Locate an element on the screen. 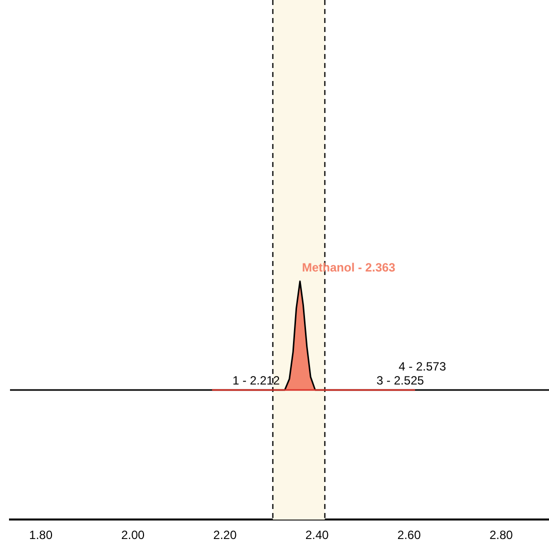  annotation: Methanol - 2.363 is located at coordinates (349, 267).